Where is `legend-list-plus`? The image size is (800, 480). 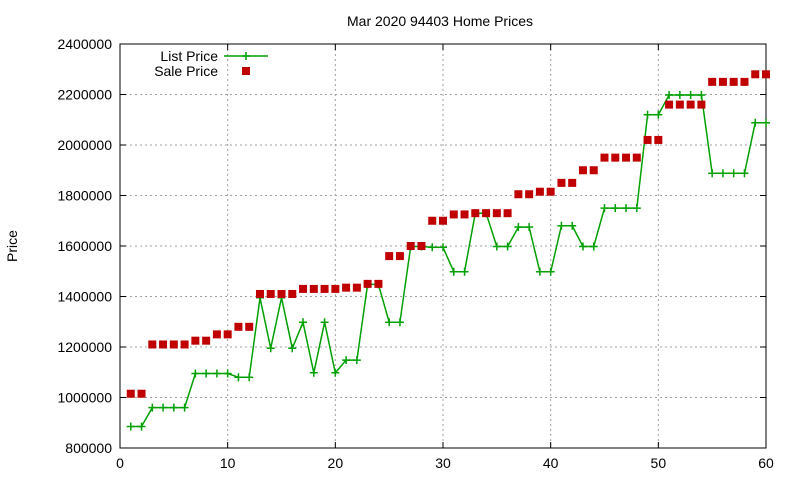 legend-list-plus is located at coordinates (246, 56).